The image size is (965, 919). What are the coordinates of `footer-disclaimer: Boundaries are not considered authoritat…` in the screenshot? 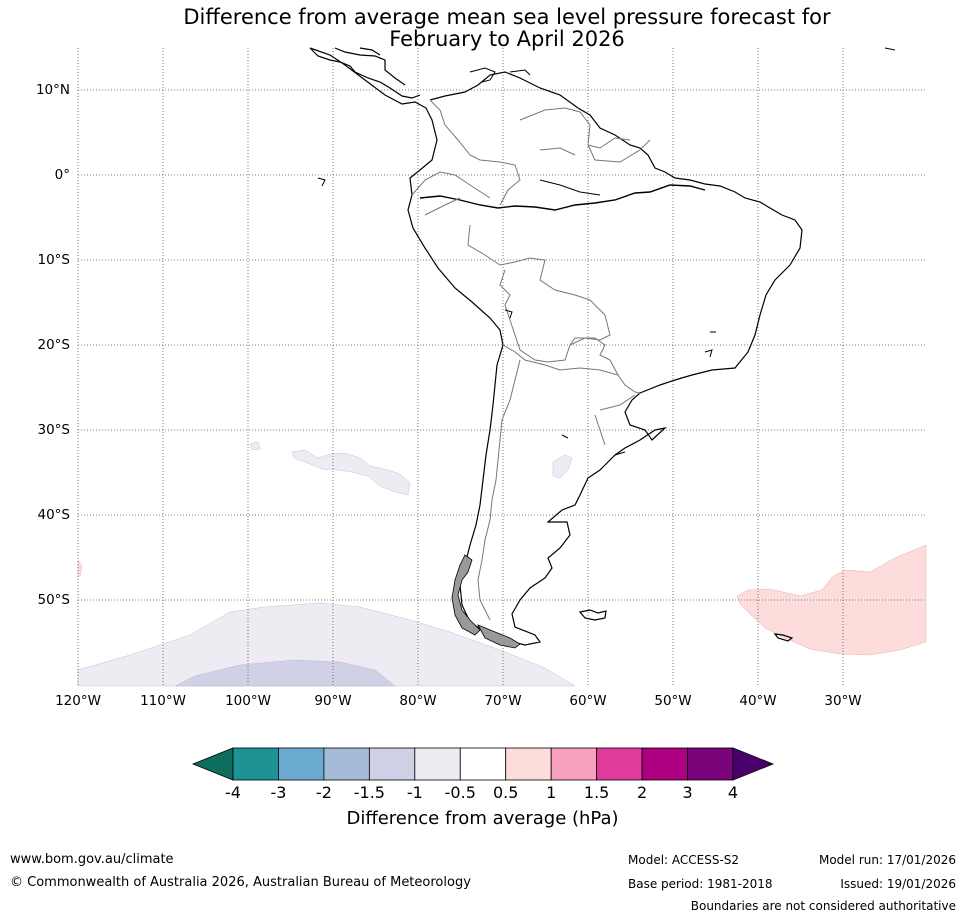 It's located at (823, 906).